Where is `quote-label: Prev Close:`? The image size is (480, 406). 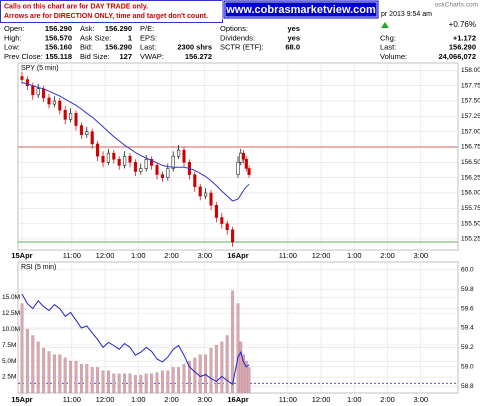 quote-label: Prev Close: is located at coordinates (23, 56).